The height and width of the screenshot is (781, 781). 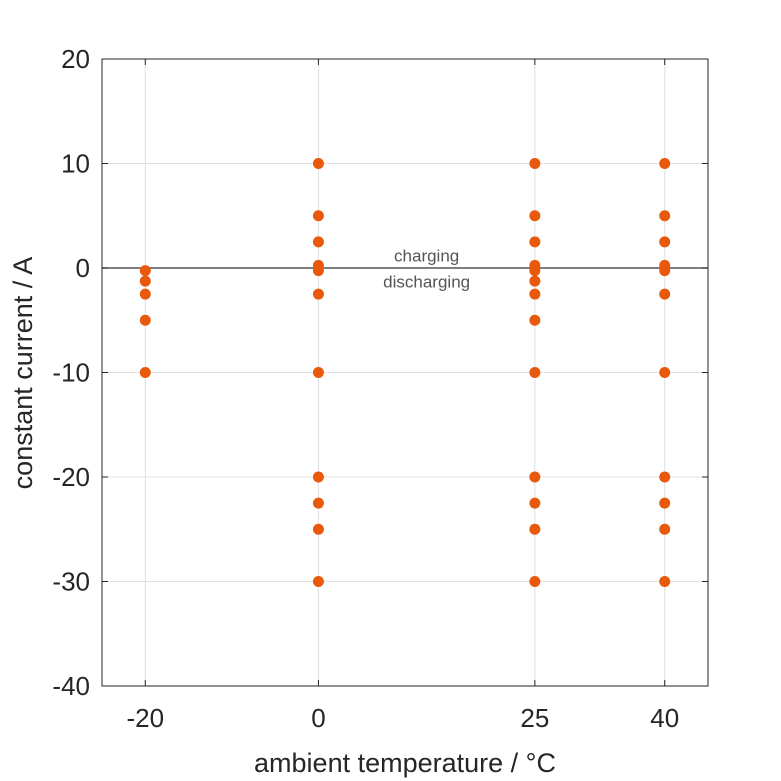 What do you see at coordinates (426, 255) in the screenshot?
I see `annotation-label: charging` at bounding box center [426, 255].